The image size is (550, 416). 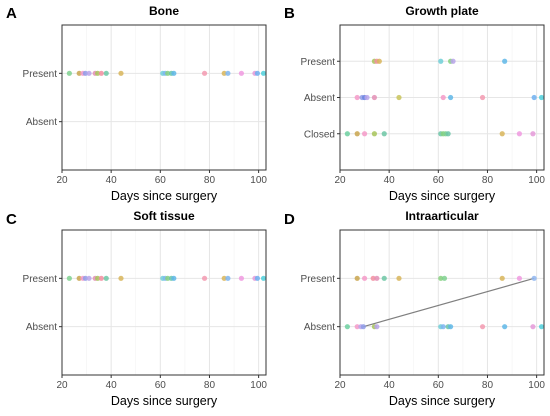 What do you see at coordinates (11, 219) in the screenshot?
I see `panel-letter: C` at bounding box center [11, 219].